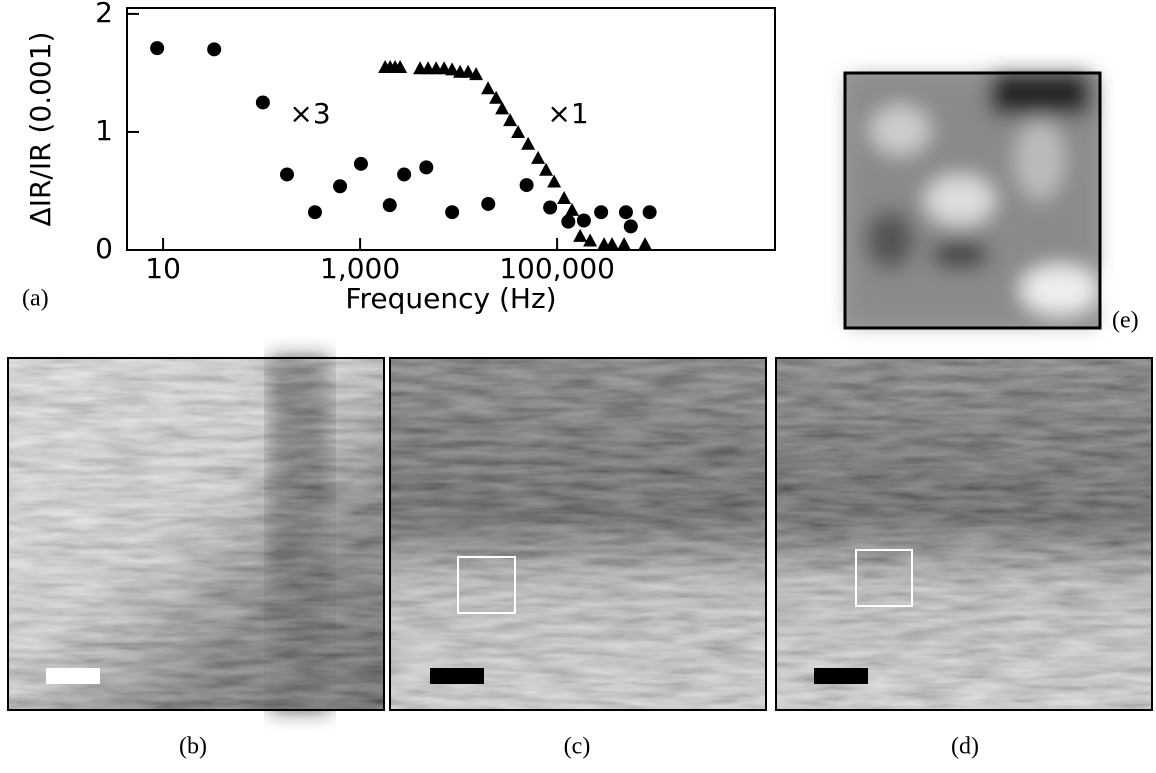  I want to click on annotation: ×3, so click(309, 113).